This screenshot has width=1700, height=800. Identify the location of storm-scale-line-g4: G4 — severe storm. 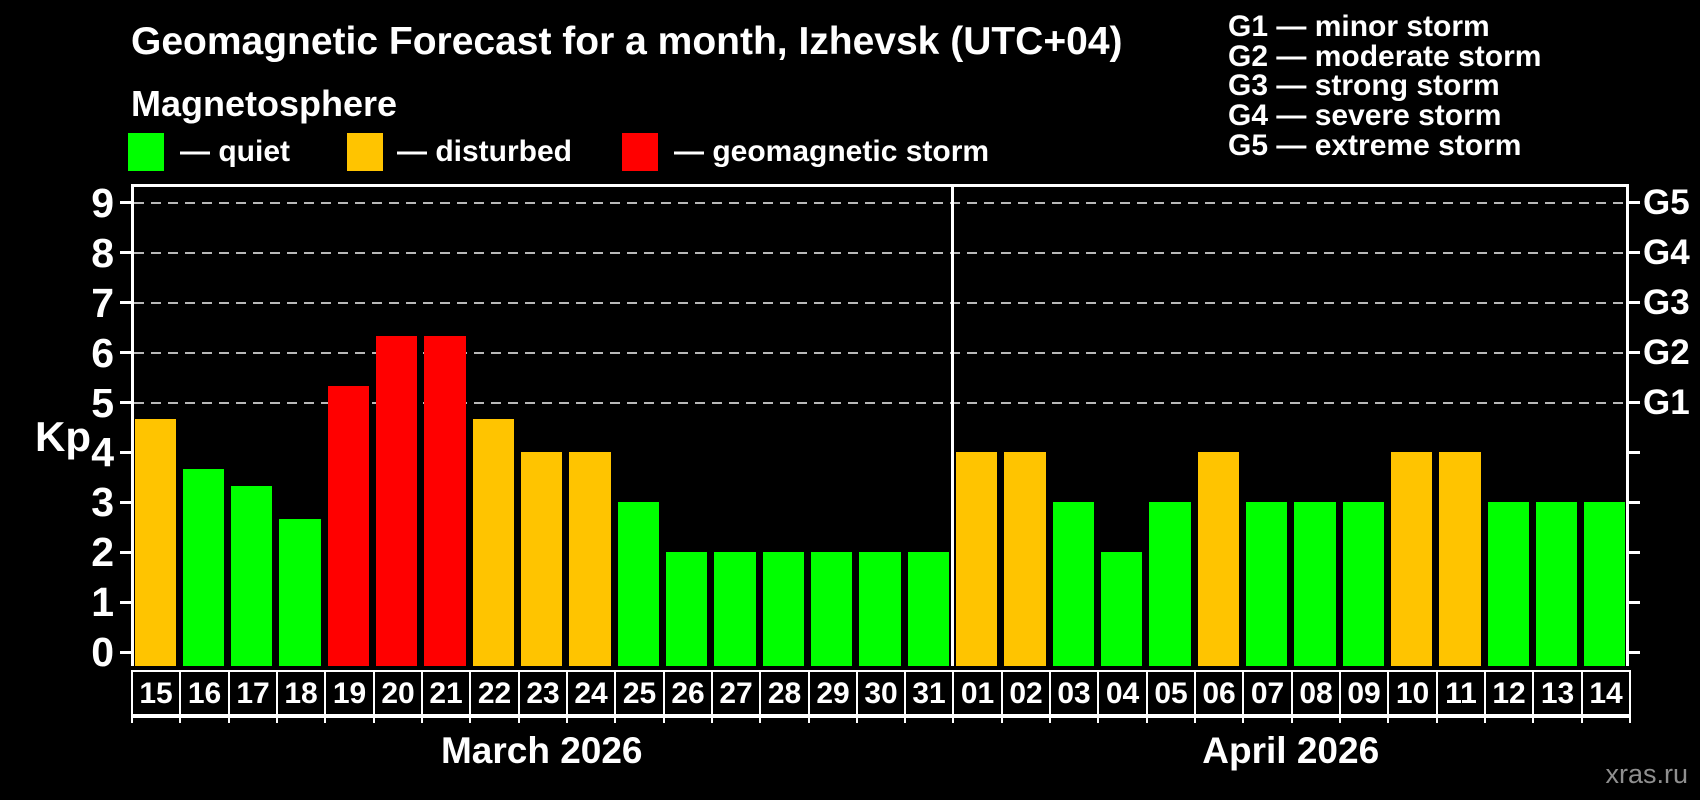
(1365, 116).